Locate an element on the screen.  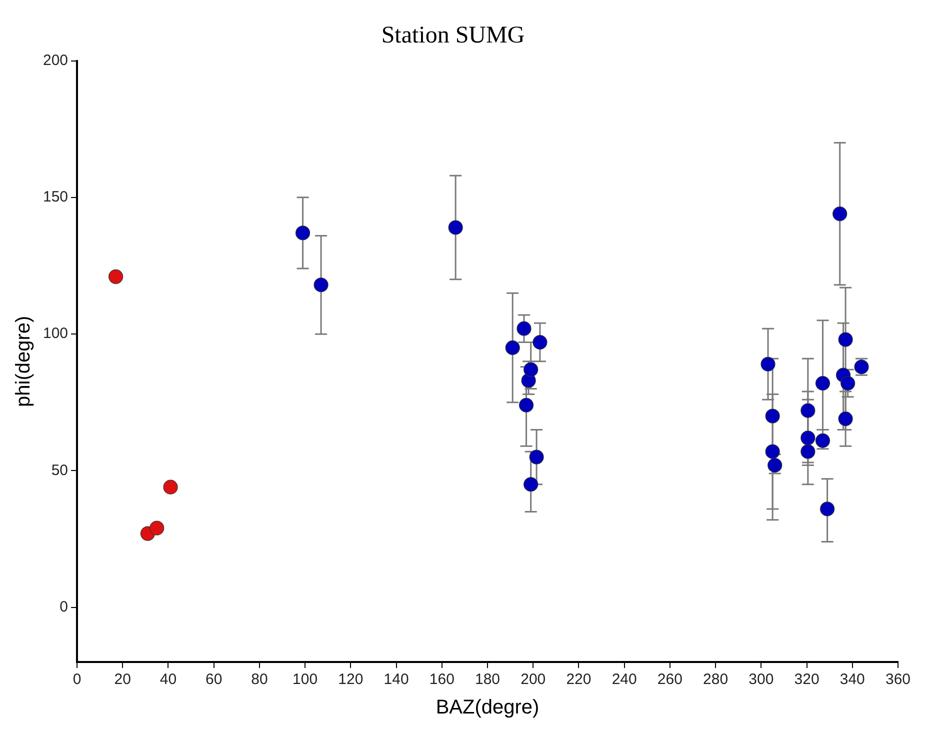
y-tick-label: 200 is located at coordinates (55, 60).